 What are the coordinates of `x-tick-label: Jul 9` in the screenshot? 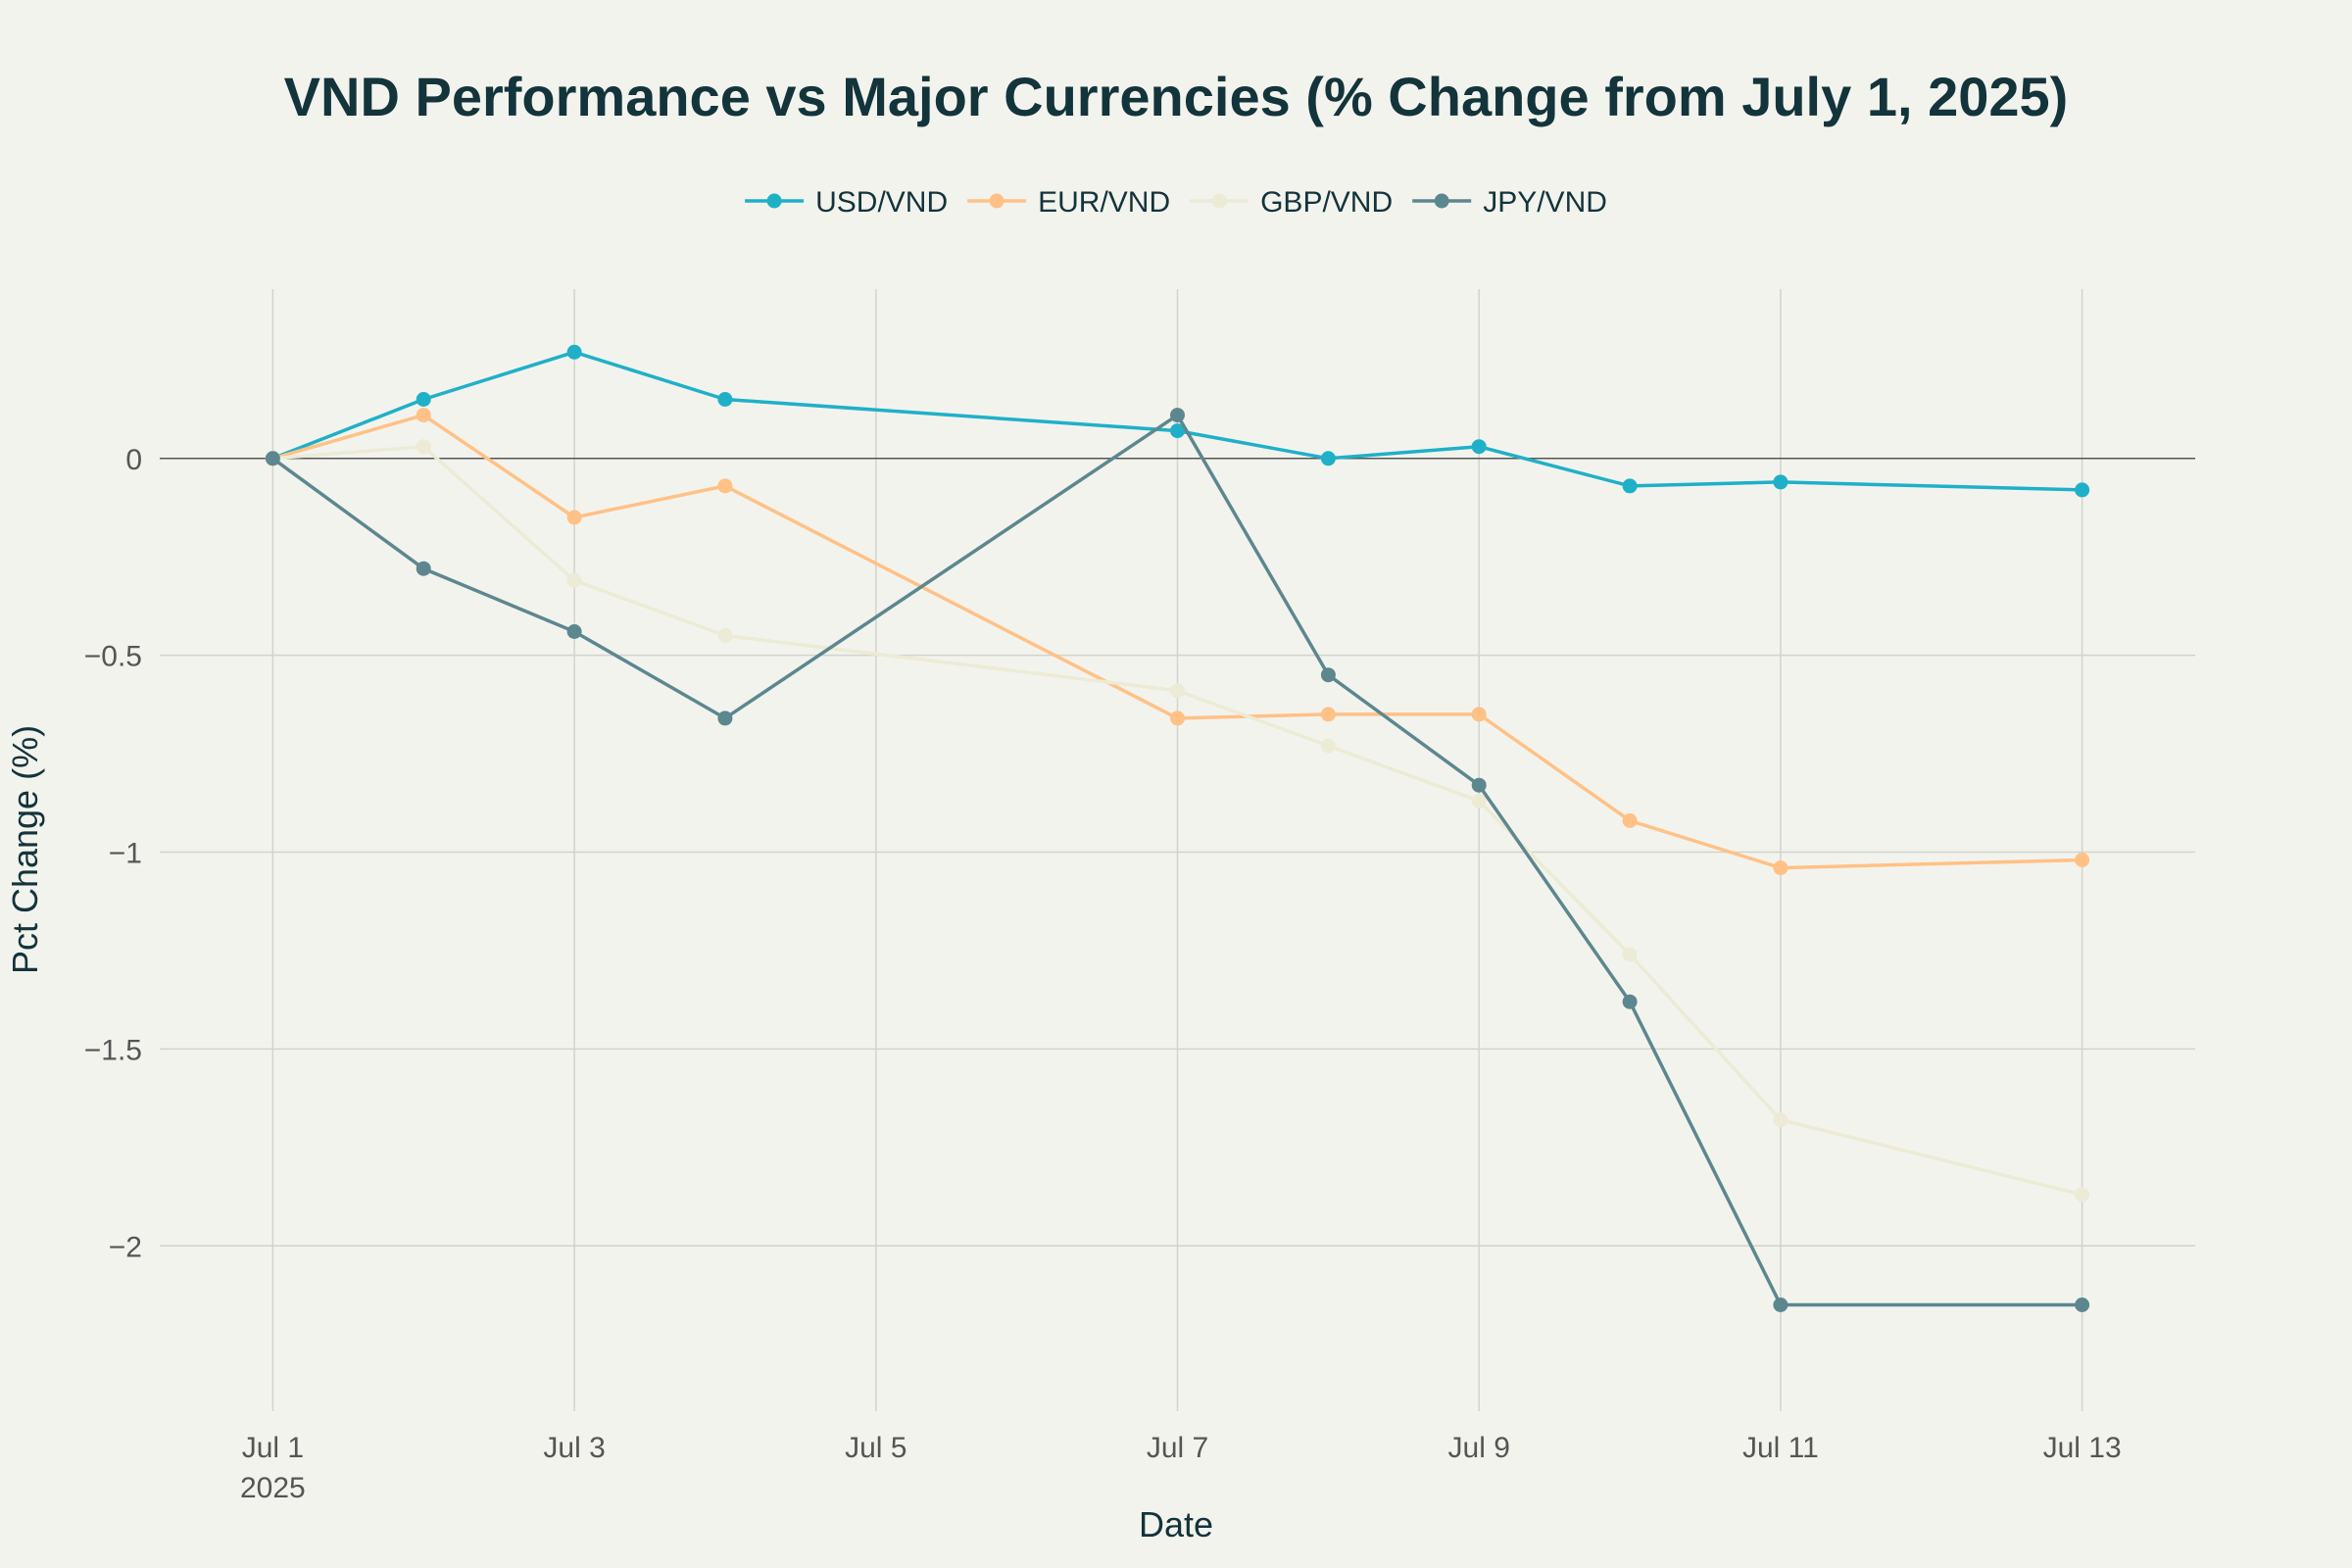 It's located at (1479, 1448).